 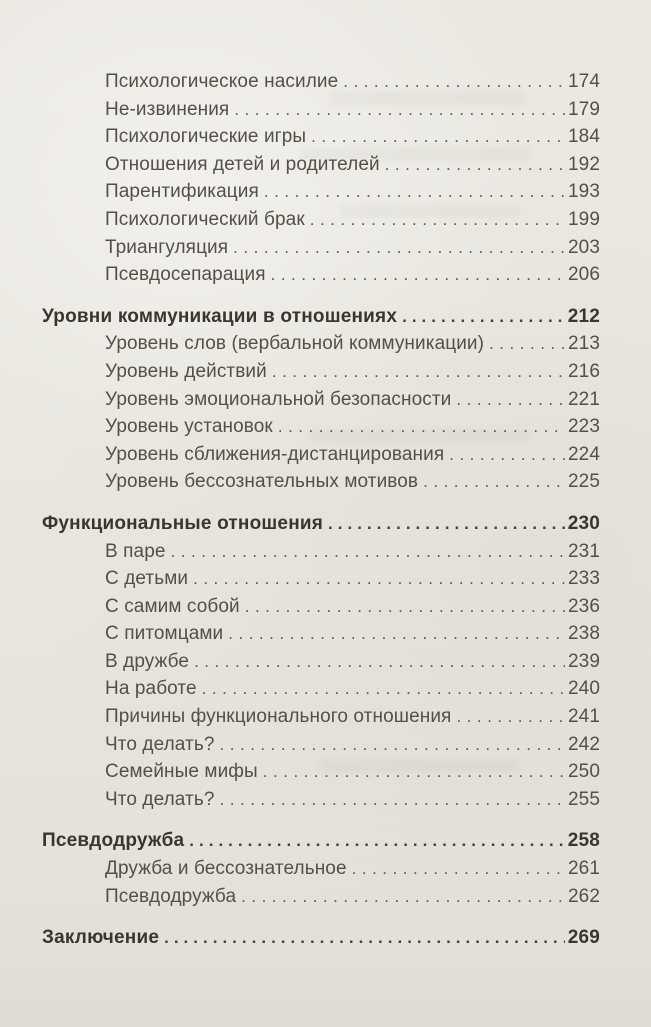 What do you see at coordinates (171, 896) in the screenshot?
I see `toc-entry-label: Псевдодружба` at bounding box center [171, 896].